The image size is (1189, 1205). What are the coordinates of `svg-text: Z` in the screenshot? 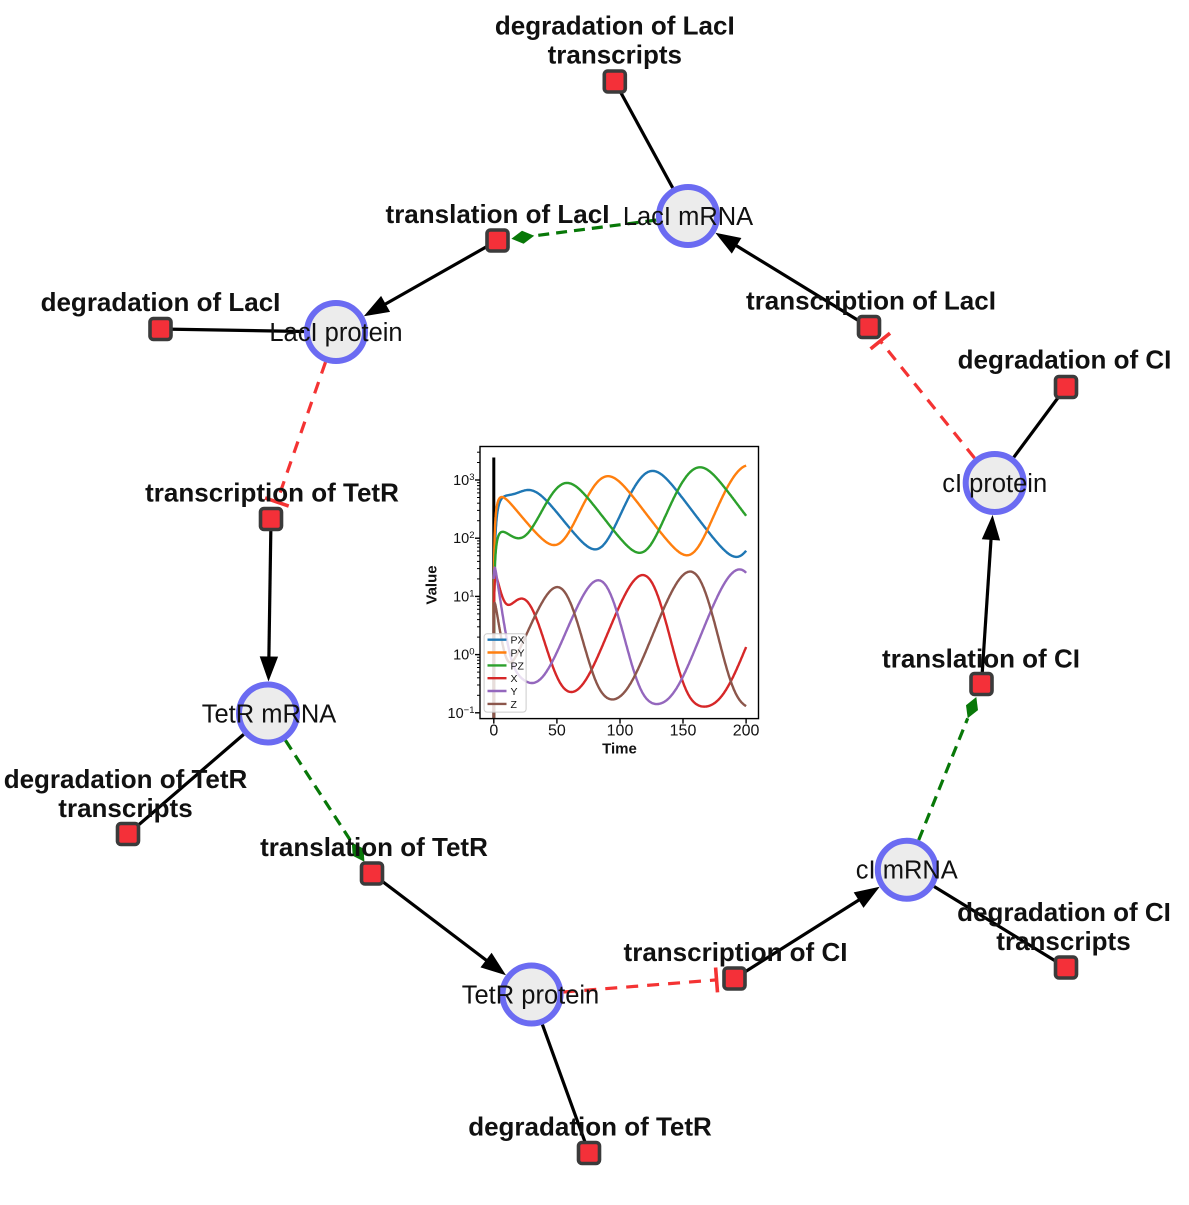 It's located at (514, 705).